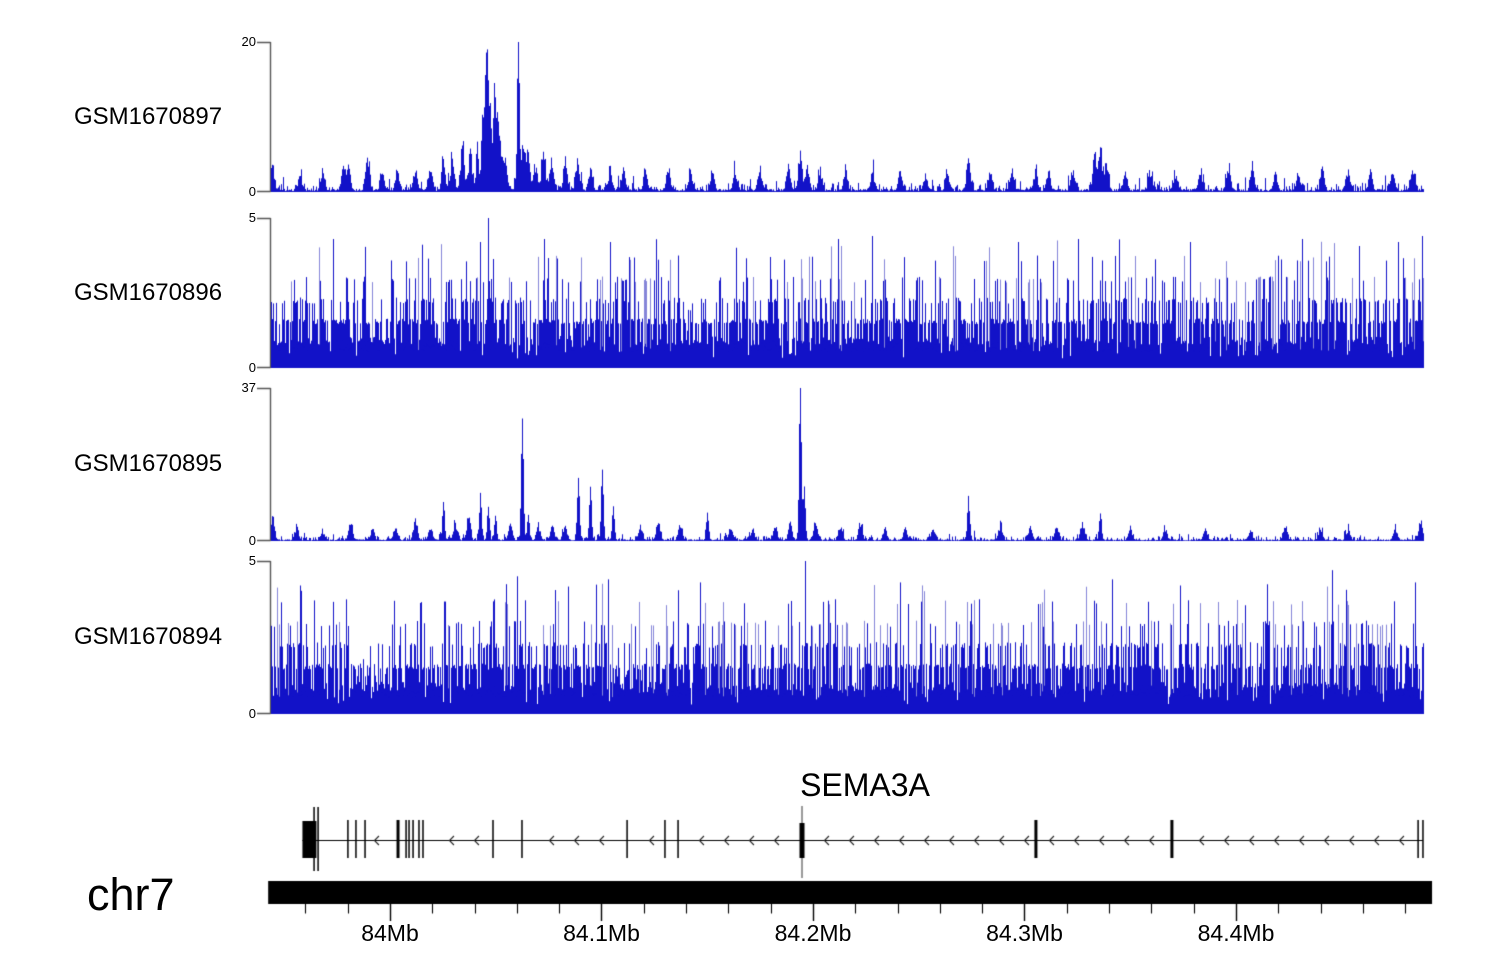 Image resolution: width=1500 pixels, height=980 pixels. I want to click on chromosome-label: chr7, so click(131, 894).